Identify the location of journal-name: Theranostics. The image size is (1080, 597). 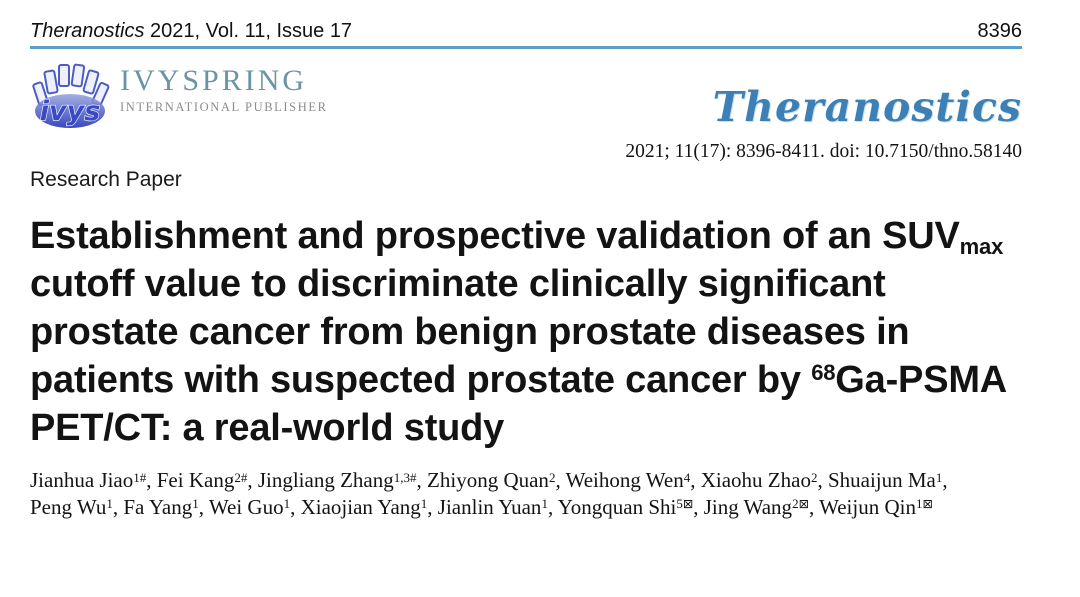
(87, 31).